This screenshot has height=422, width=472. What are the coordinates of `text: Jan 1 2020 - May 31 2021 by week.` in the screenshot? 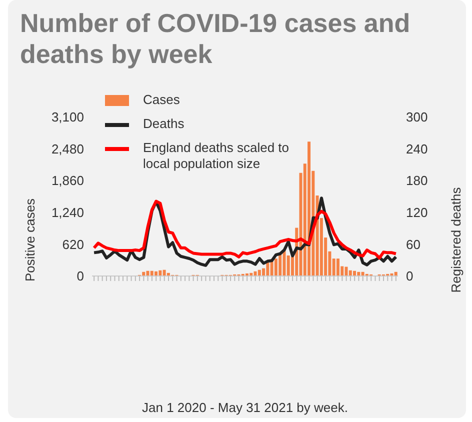 It's located at (245, 407).